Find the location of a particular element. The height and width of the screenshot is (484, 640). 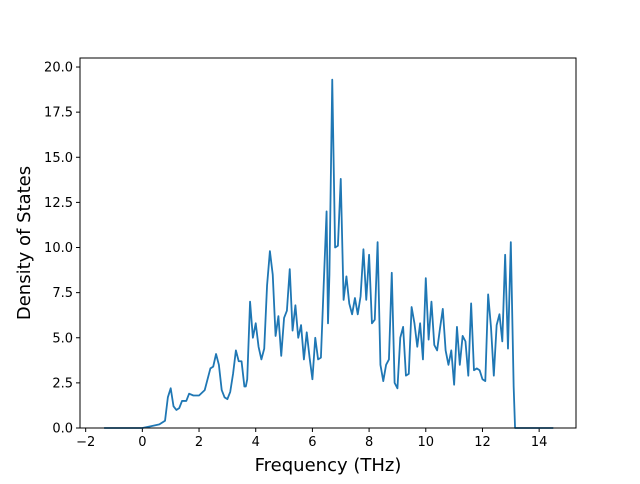

x-tick-label: 10 is located at coordinates (426, 442).